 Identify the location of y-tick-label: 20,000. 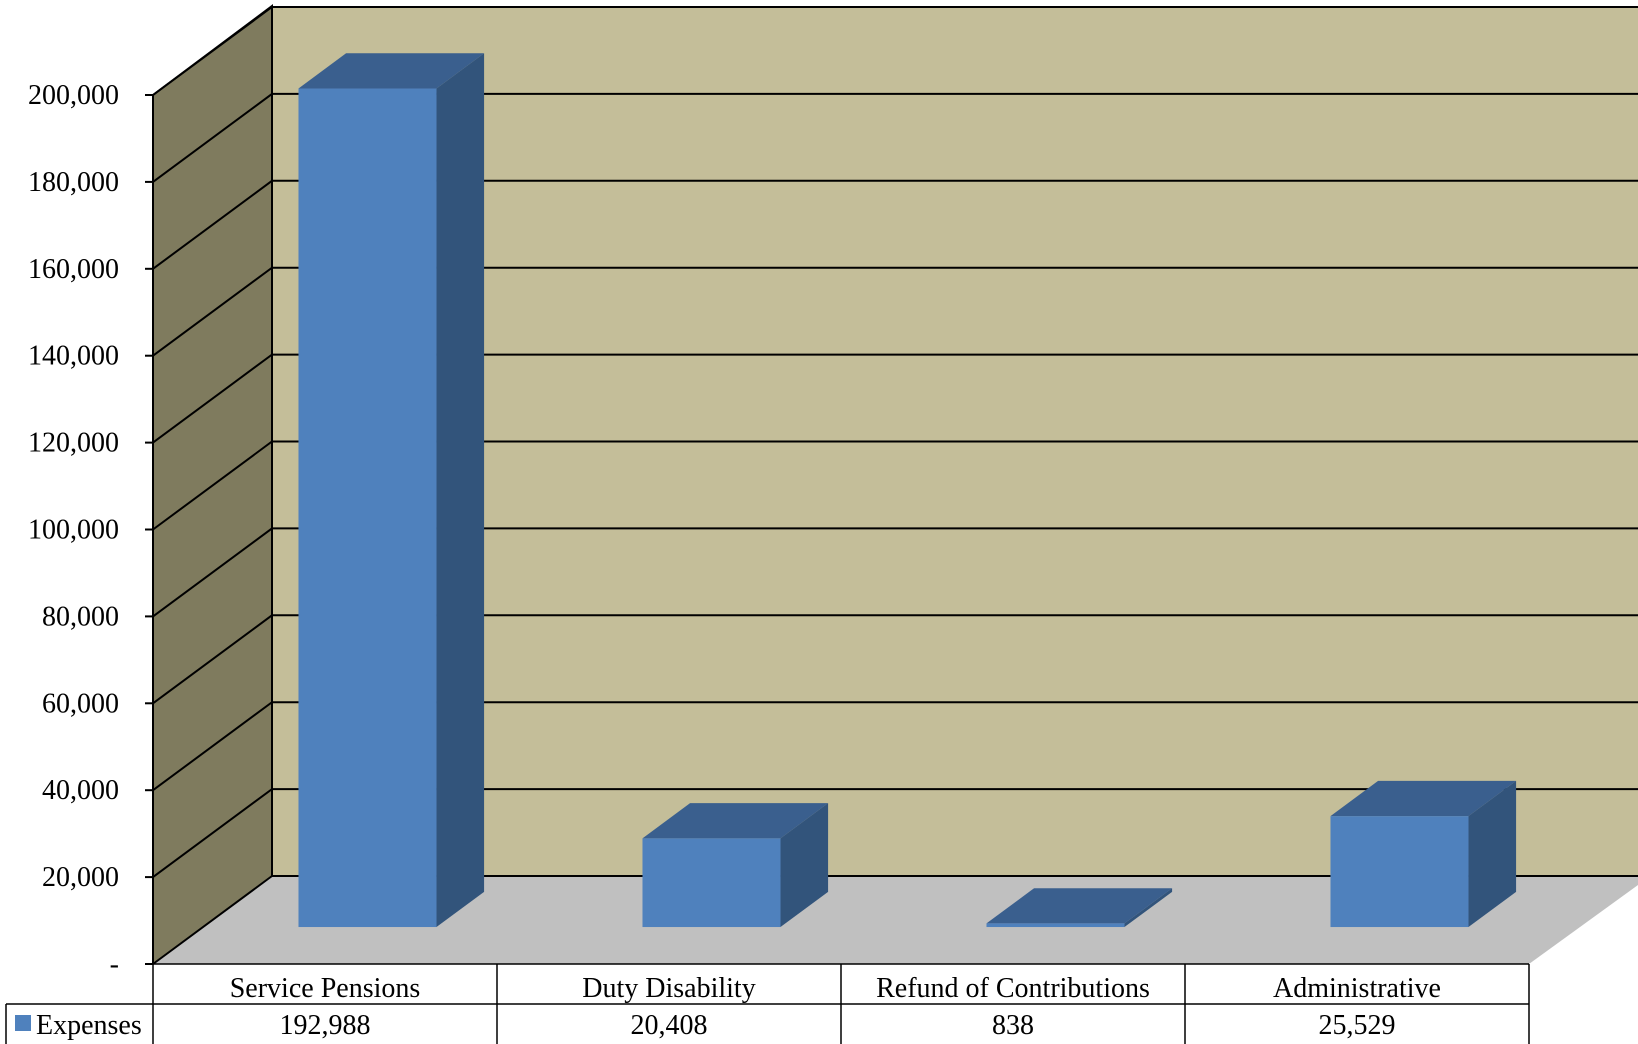
(80, 877).